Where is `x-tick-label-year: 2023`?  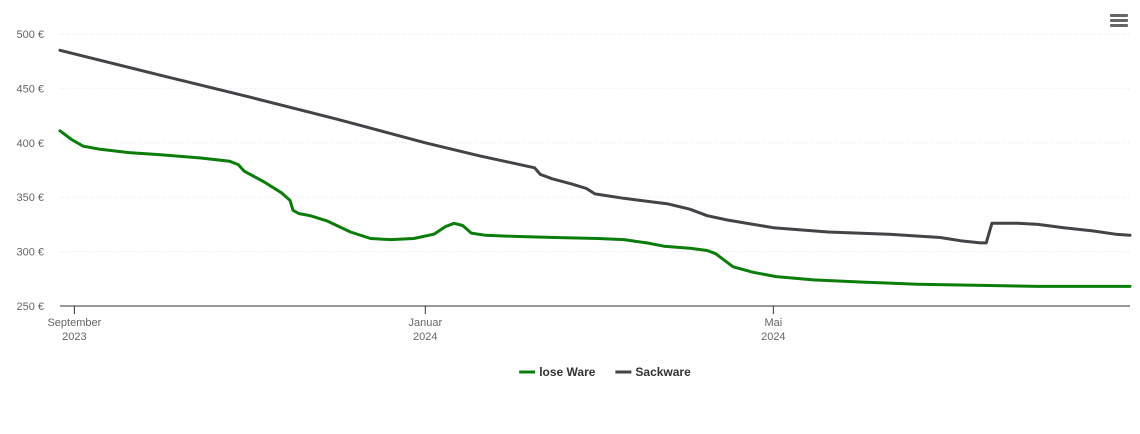 x-tick-label-year: 2023 is located at coordinates (74, 337).